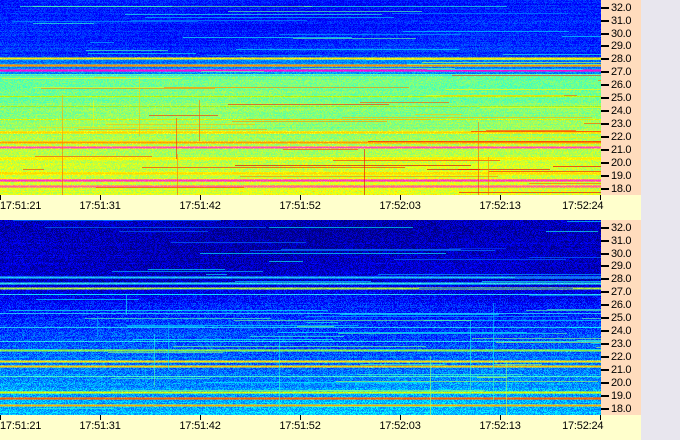 The height and width of the screenshot is (440, 680). What do you see at coordinates (621, 343) in the screenshot?
I see `y-axis-tick-label: 23.0` at bounding box center [621, 343].